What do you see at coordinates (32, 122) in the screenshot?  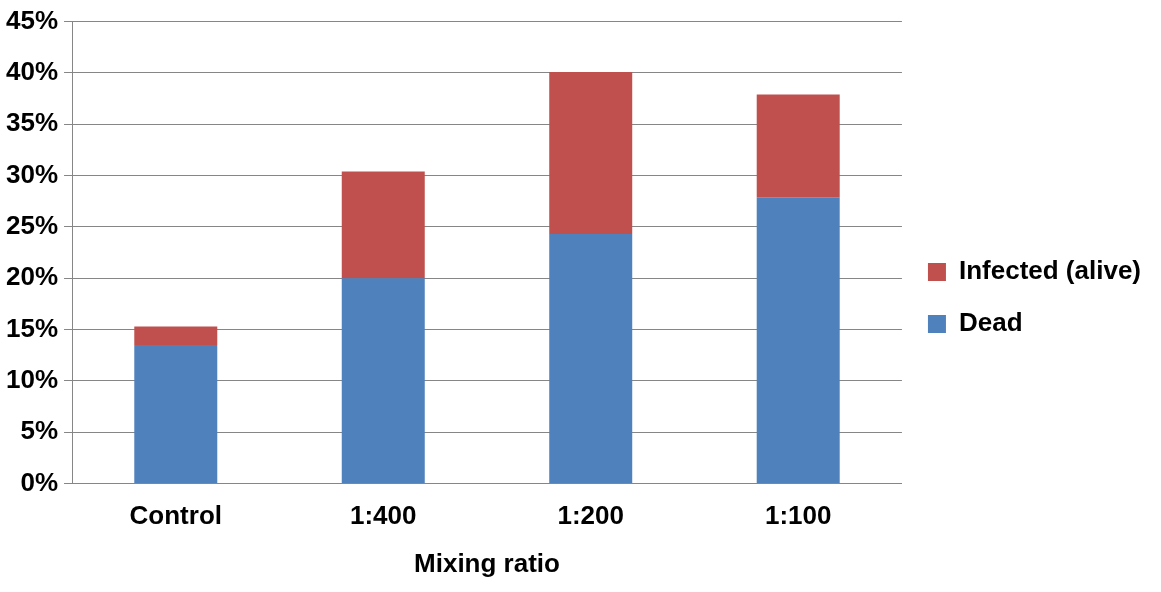 I see `y-tick-label: 35%` at bounding box center [32, 122].